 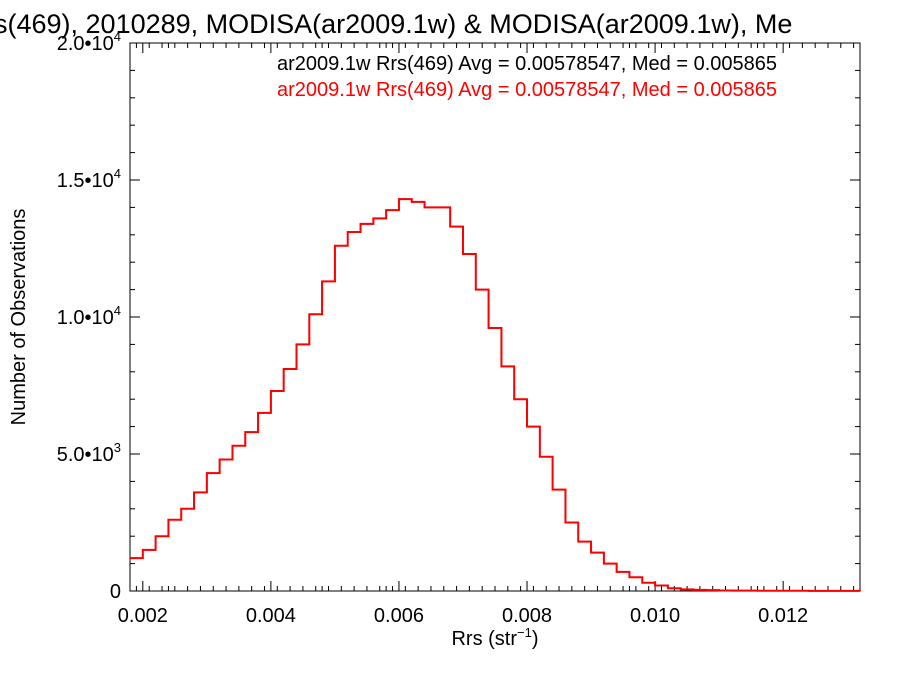 I want to click on x-tick-label: 0.012, so click(x=783, y=616).